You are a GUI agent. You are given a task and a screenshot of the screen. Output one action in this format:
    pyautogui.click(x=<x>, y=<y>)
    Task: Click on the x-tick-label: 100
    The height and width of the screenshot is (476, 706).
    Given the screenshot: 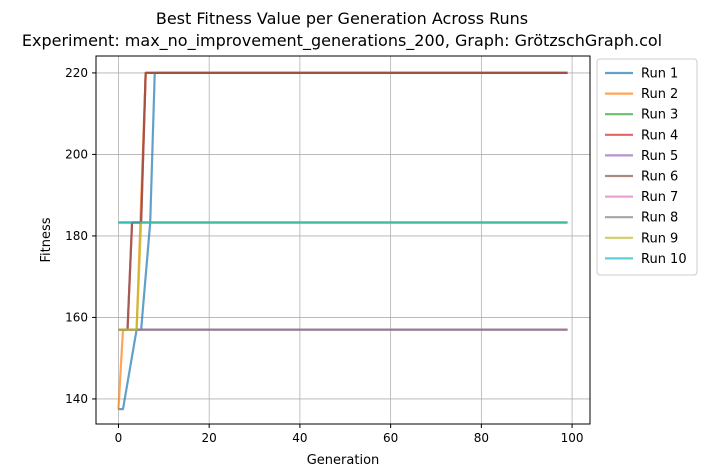 What is the action you would take?
    pyautogui.click(x=572, y=438)
    